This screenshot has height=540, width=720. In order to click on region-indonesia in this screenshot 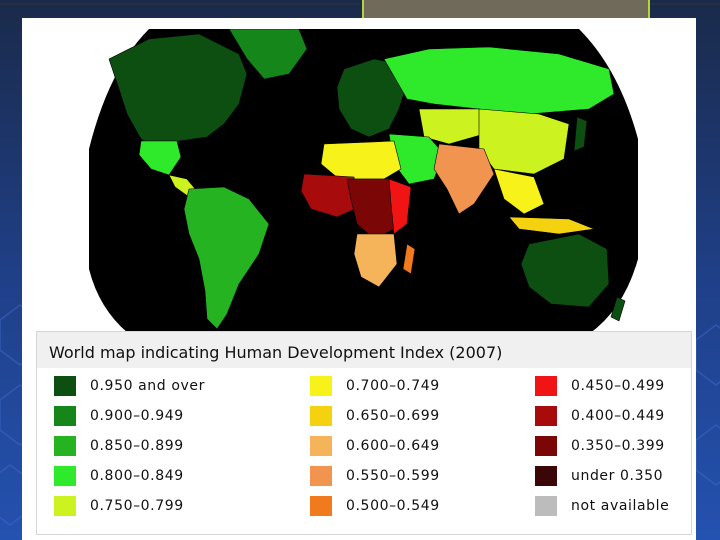, I will do `click(552, 225)`.